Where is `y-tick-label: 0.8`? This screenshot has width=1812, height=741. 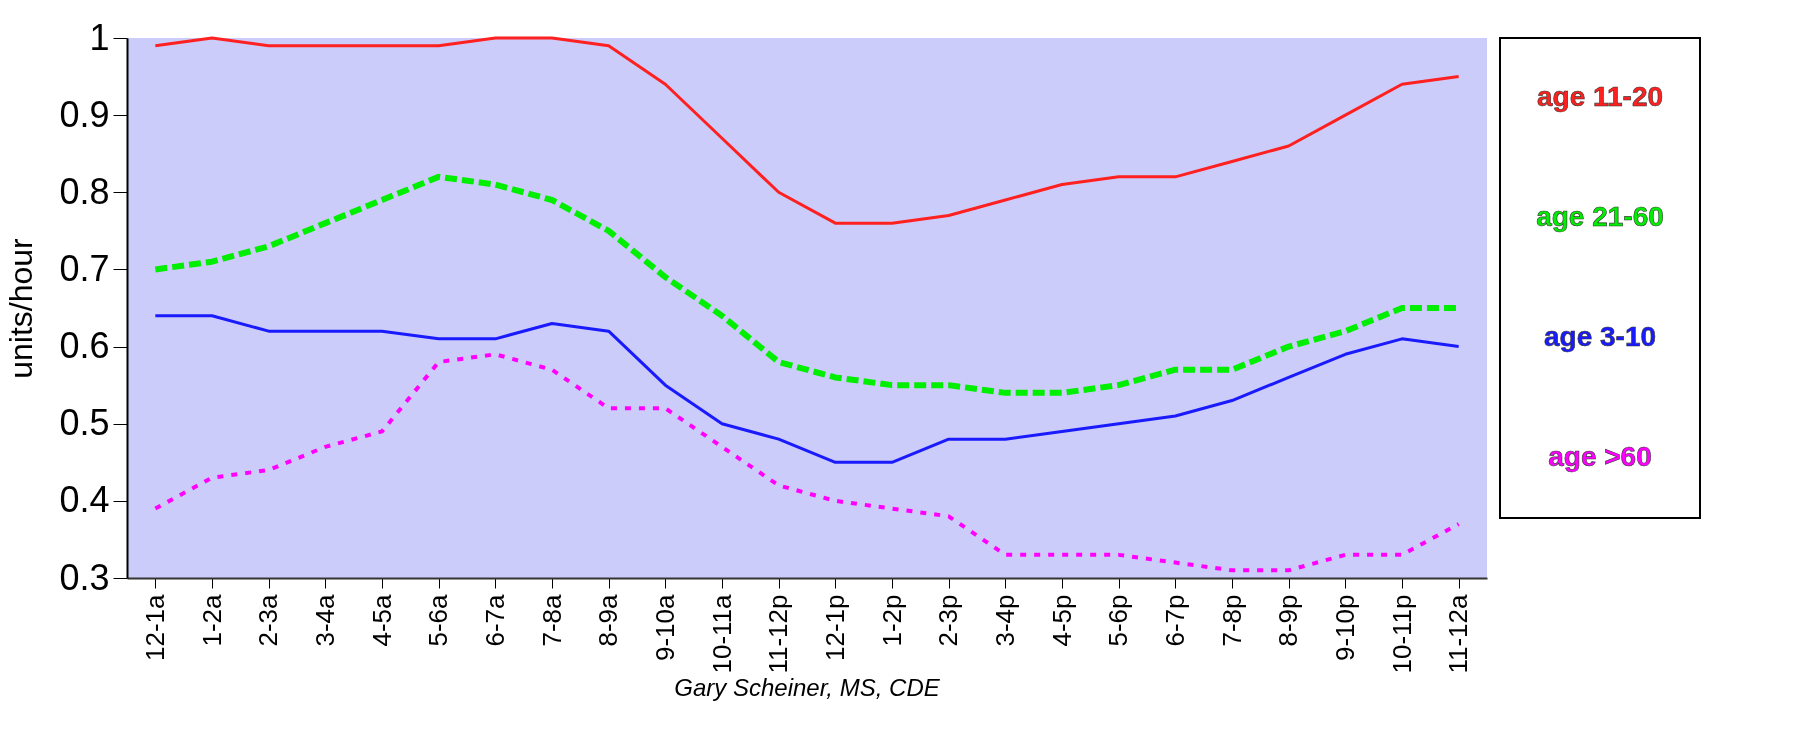 y-tick-label: 0.8 is located at coordinates (84, 191).